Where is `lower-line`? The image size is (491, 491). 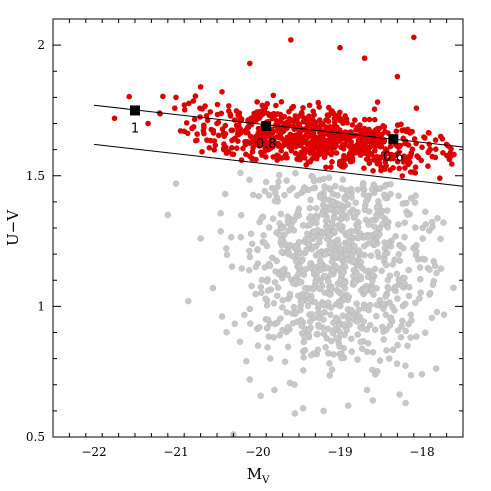 lower-line is located at coordinates (278, 165).